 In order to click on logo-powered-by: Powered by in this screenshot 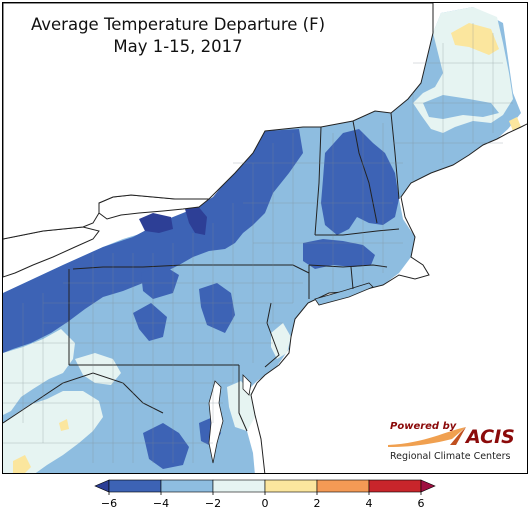, I will do `click(423, 426)`.